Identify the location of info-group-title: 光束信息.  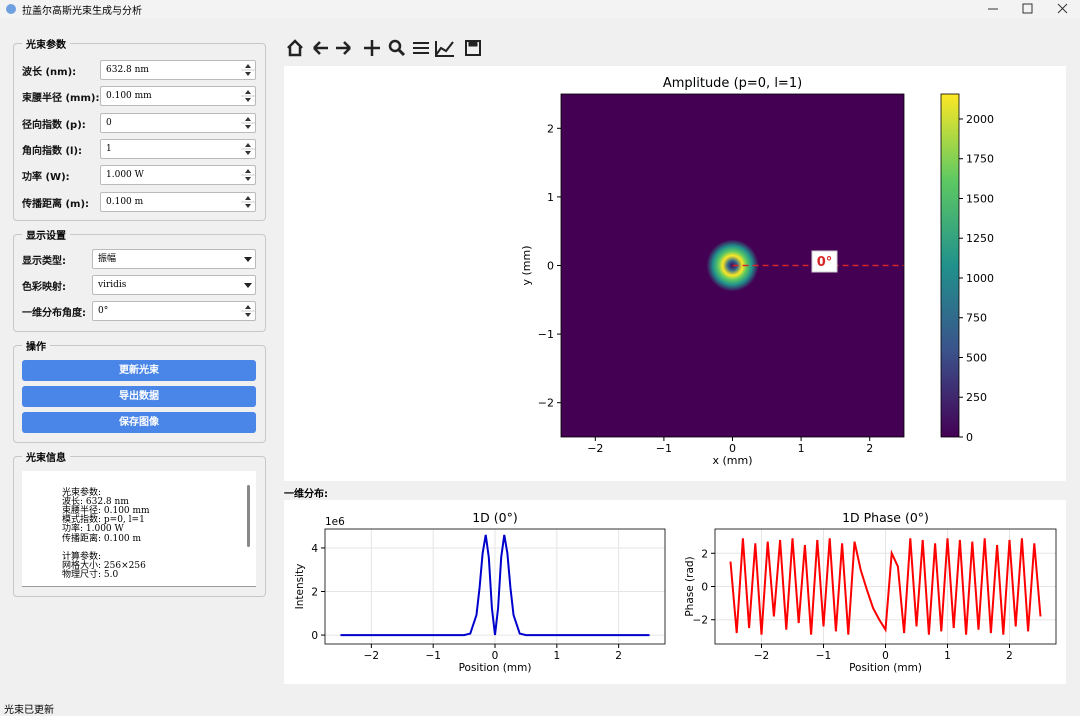
(46, 456).